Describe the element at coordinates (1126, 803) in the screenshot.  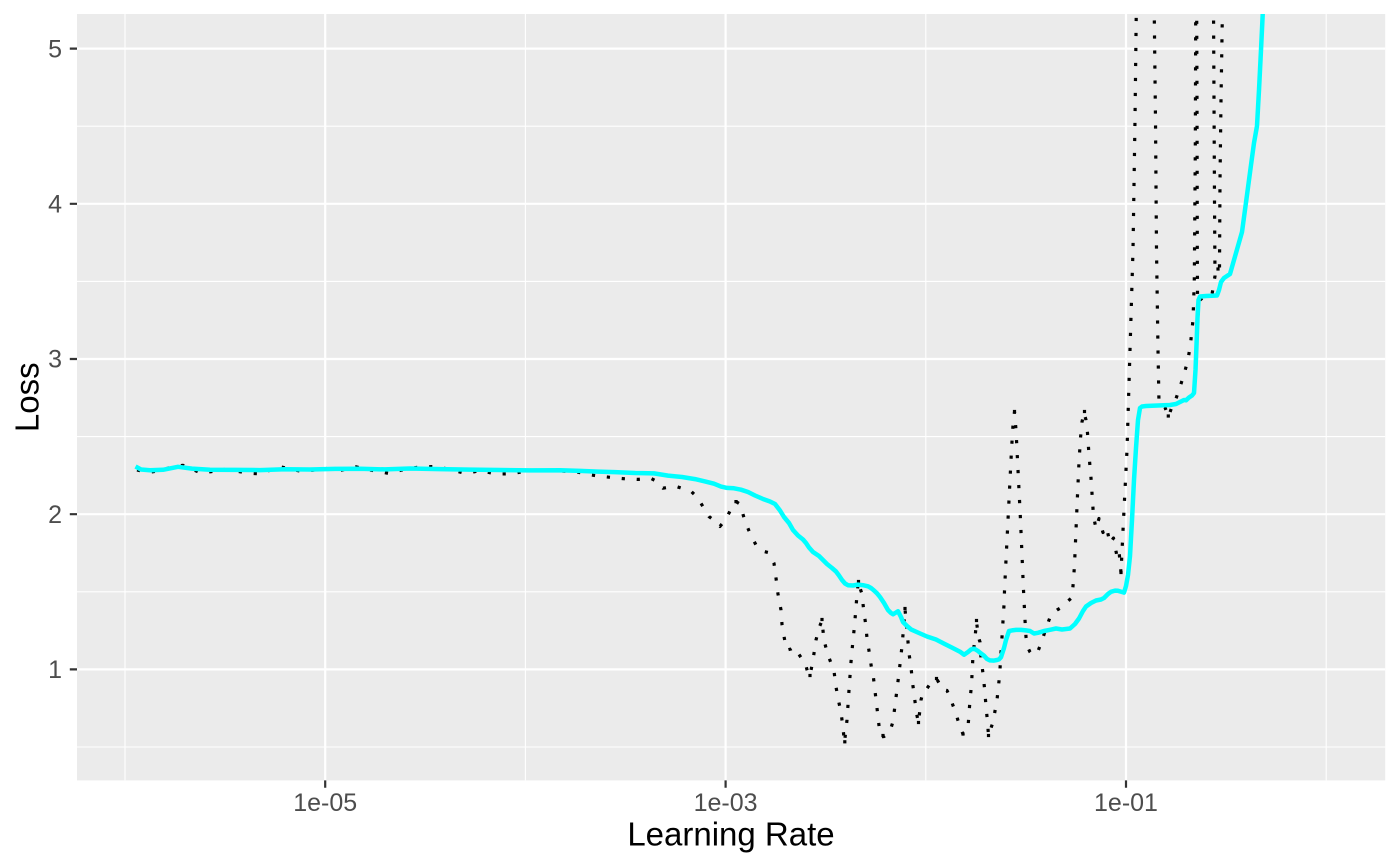
I see `svg-text: 1e-01` at that location.